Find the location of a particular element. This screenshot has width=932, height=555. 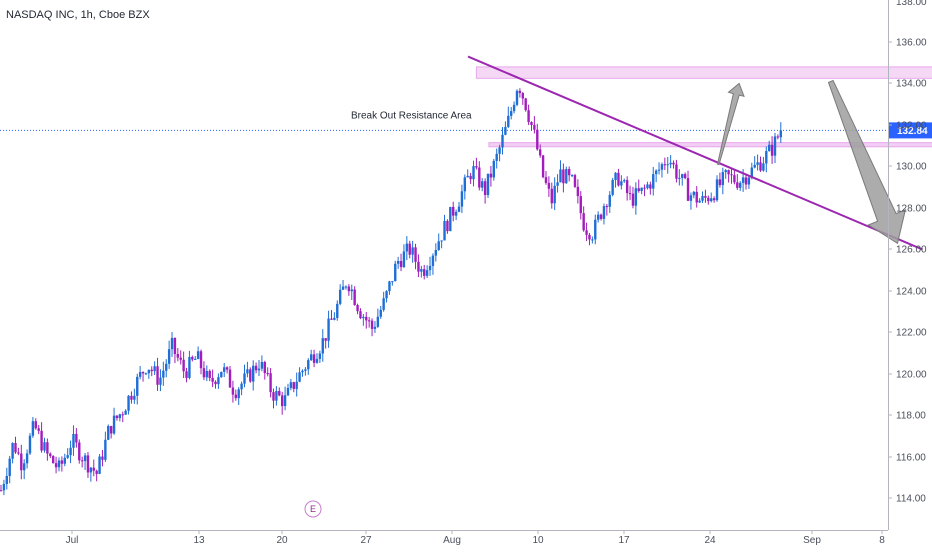

y-tick-label: 114.00 is located at coordinates (911, 499).